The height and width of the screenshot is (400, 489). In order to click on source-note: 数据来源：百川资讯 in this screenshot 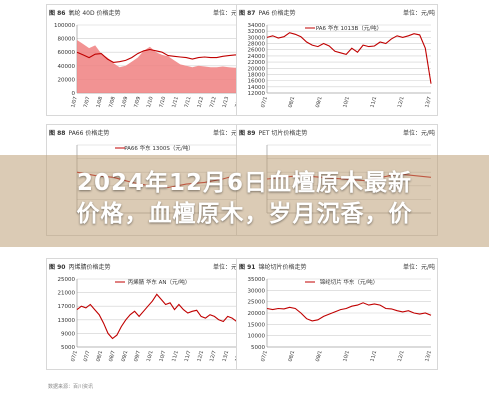, I will do `click(71, 387)`.